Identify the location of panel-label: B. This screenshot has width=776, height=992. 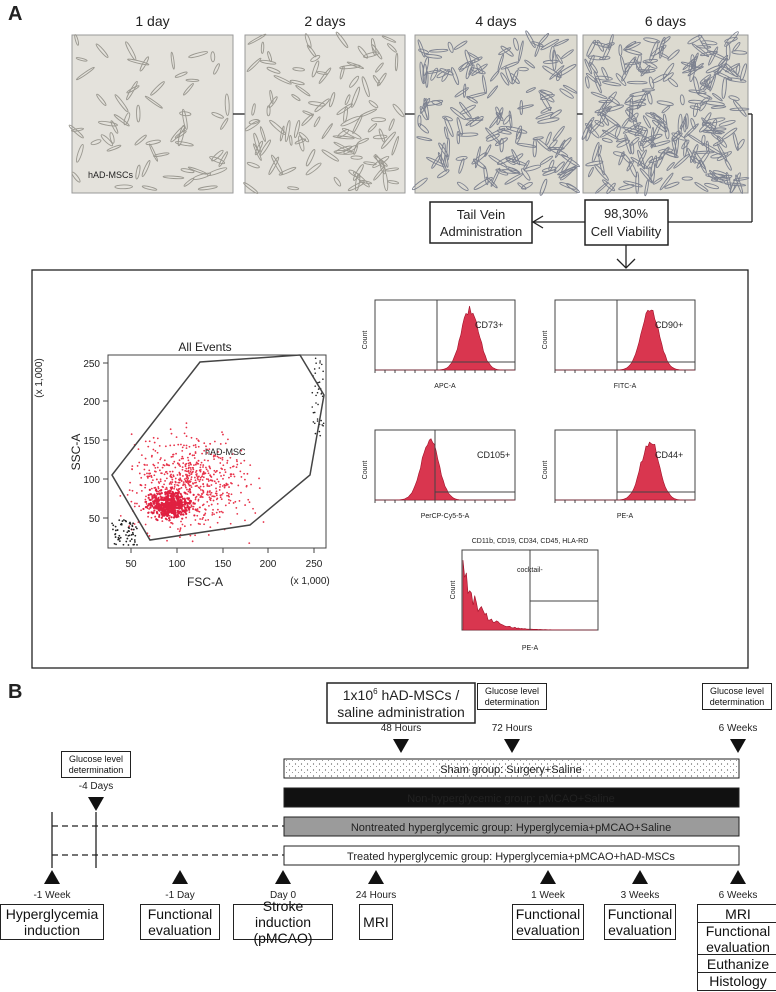
(15, 692).